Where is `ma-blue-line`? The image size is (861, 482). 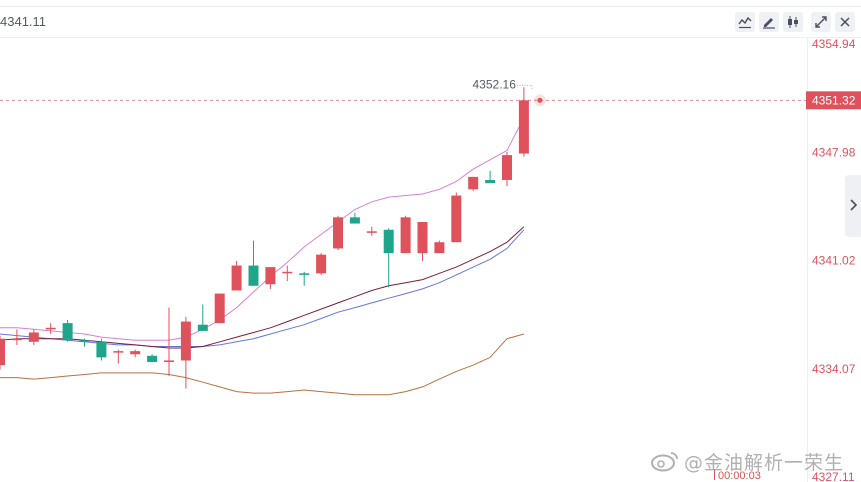 ma-blue-line is located at coordinates (262, 288).